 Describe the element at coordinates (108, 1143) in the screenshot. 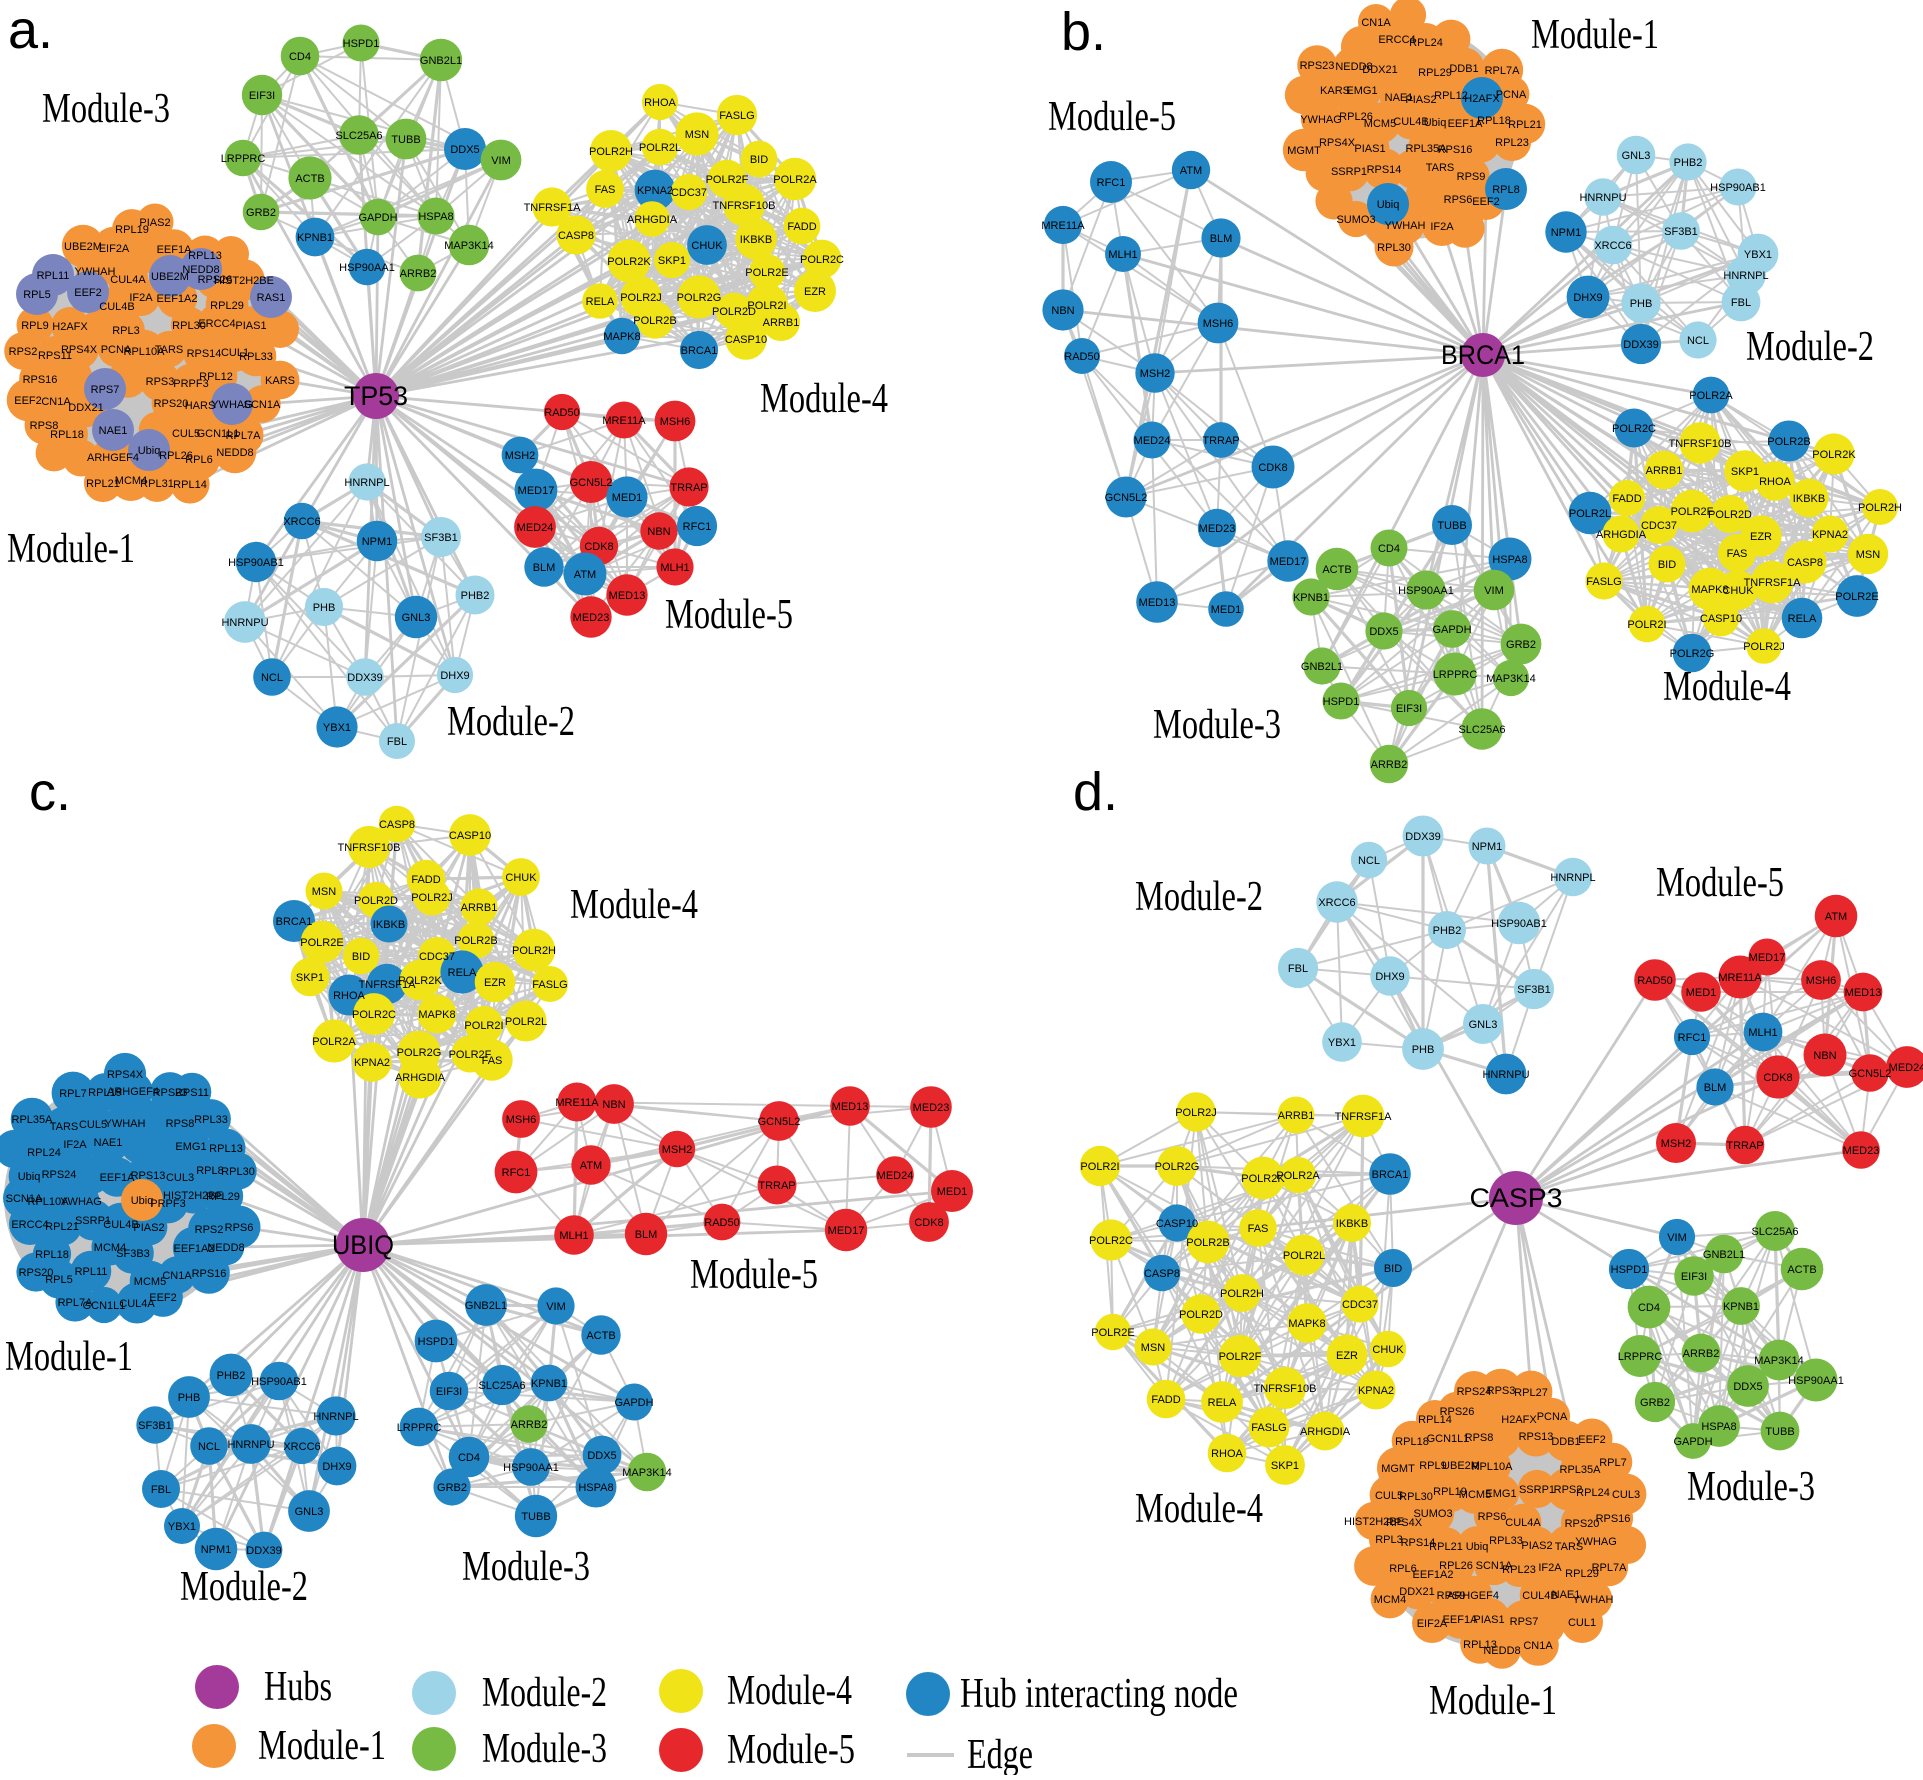

I see `svg-text: NAE1` at that location.